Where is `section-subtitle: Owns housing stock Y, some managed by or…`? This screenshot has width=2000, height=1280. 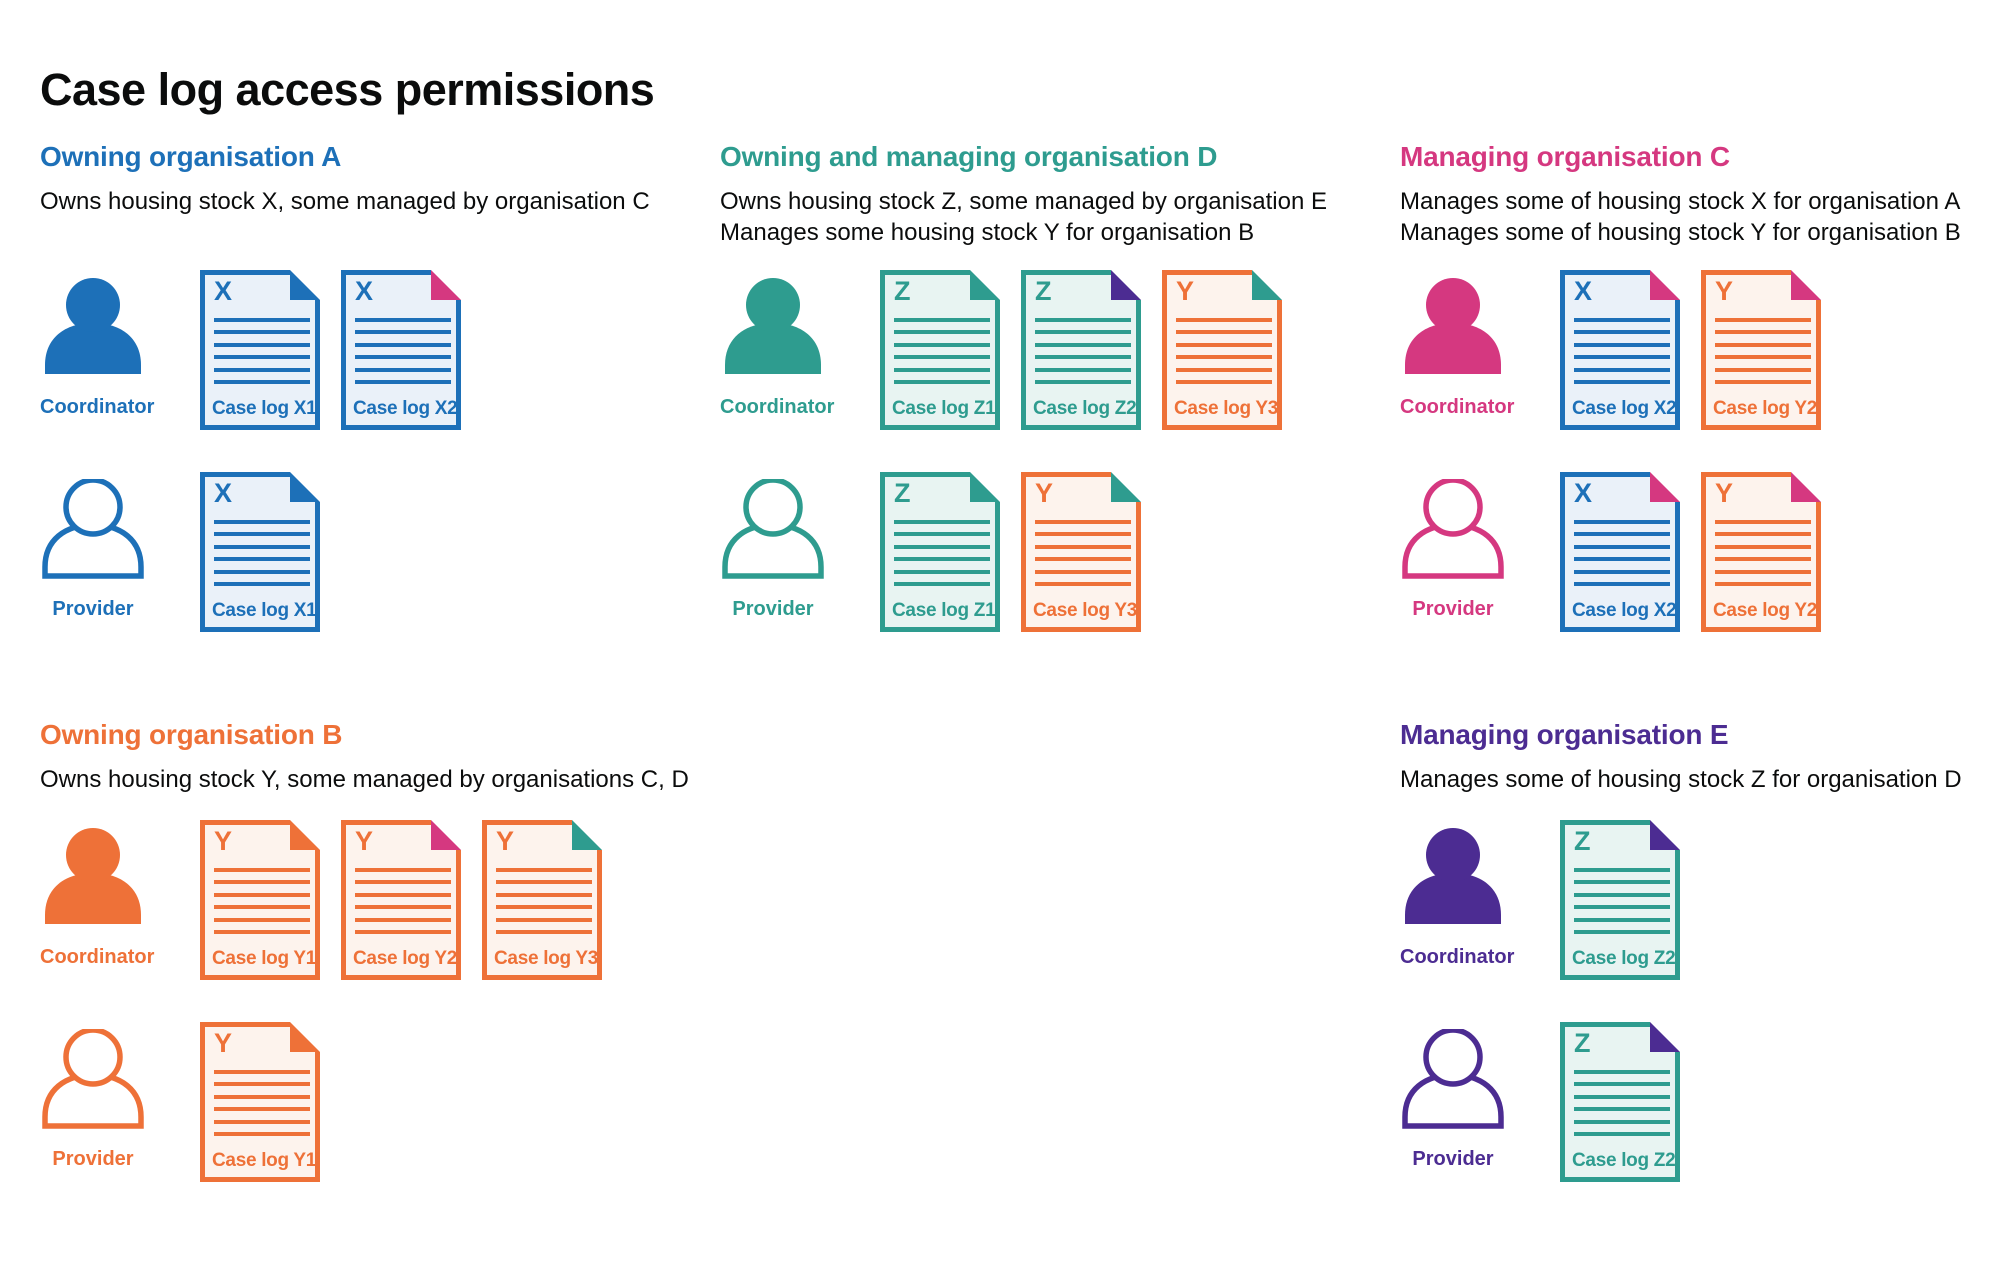 section-subtitle: Owns housing stock Y, some managed by or… is located at coordinates (370, 779).